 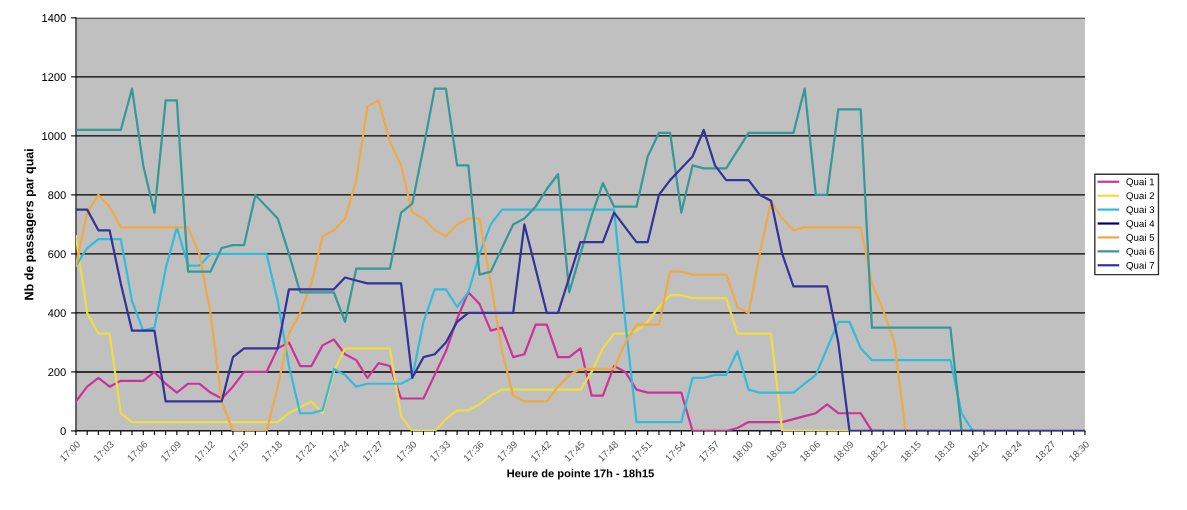 What do you see at coordinates (1140, 266) in the screenshot?
I see `legend-label: Quai 7` at bounding box center [1140, 266].